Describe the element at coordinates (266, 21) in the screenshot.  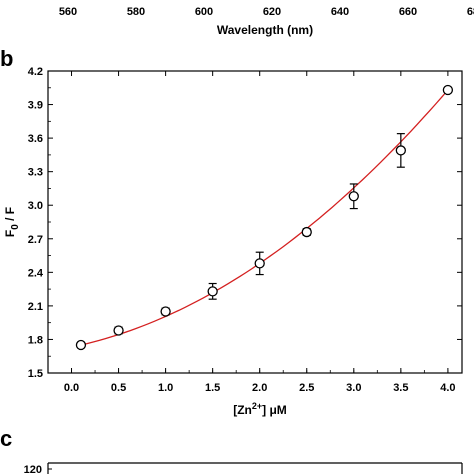
I see `top-panel: 560 580 600 620 640 660 680 Wavelength (nm)` at that location.